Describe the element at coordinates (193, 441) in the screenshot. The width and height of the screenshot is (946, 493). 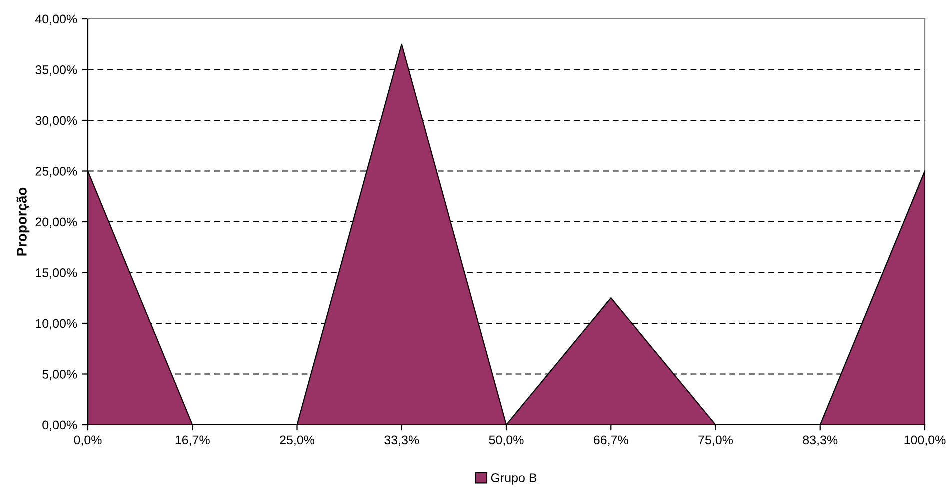
I see `x-tick-label: 16,7%` at that location.